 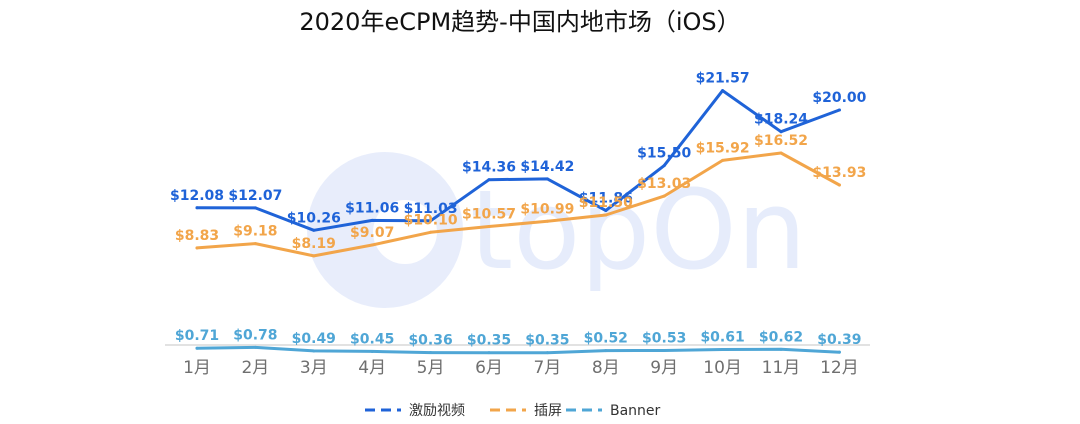 What do you see at coordinates (372, 339) in the screenshot?
I see `data-label: $0.45` at bounding box center [372, 339].